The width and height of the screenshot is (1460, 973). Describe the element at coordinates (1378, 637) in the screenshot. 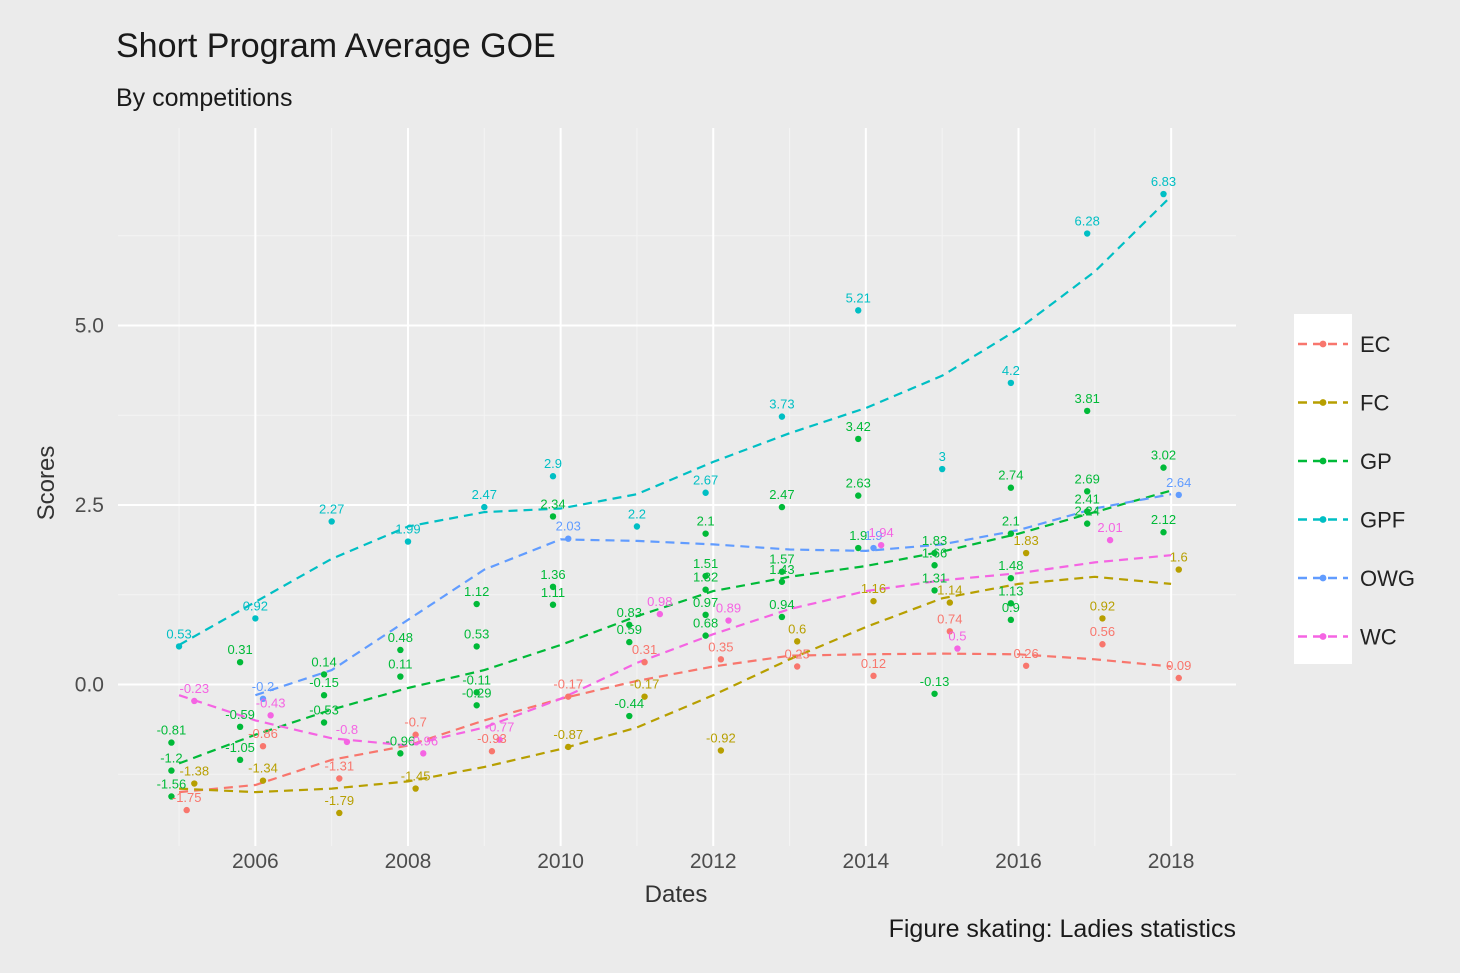

I see `legend-label-wc: WC` at that location.